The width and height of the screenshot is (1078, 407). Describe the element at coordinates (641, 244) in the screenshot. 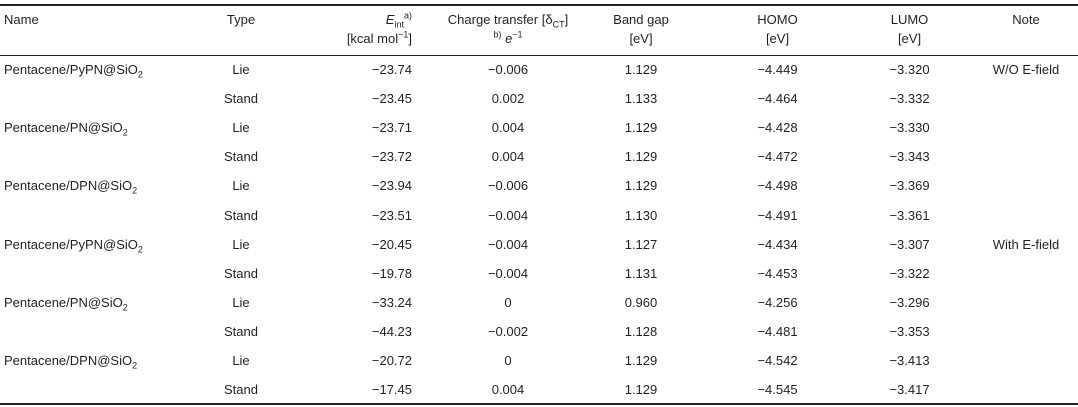

I see `cell-band-gap: 1.127` at that location.